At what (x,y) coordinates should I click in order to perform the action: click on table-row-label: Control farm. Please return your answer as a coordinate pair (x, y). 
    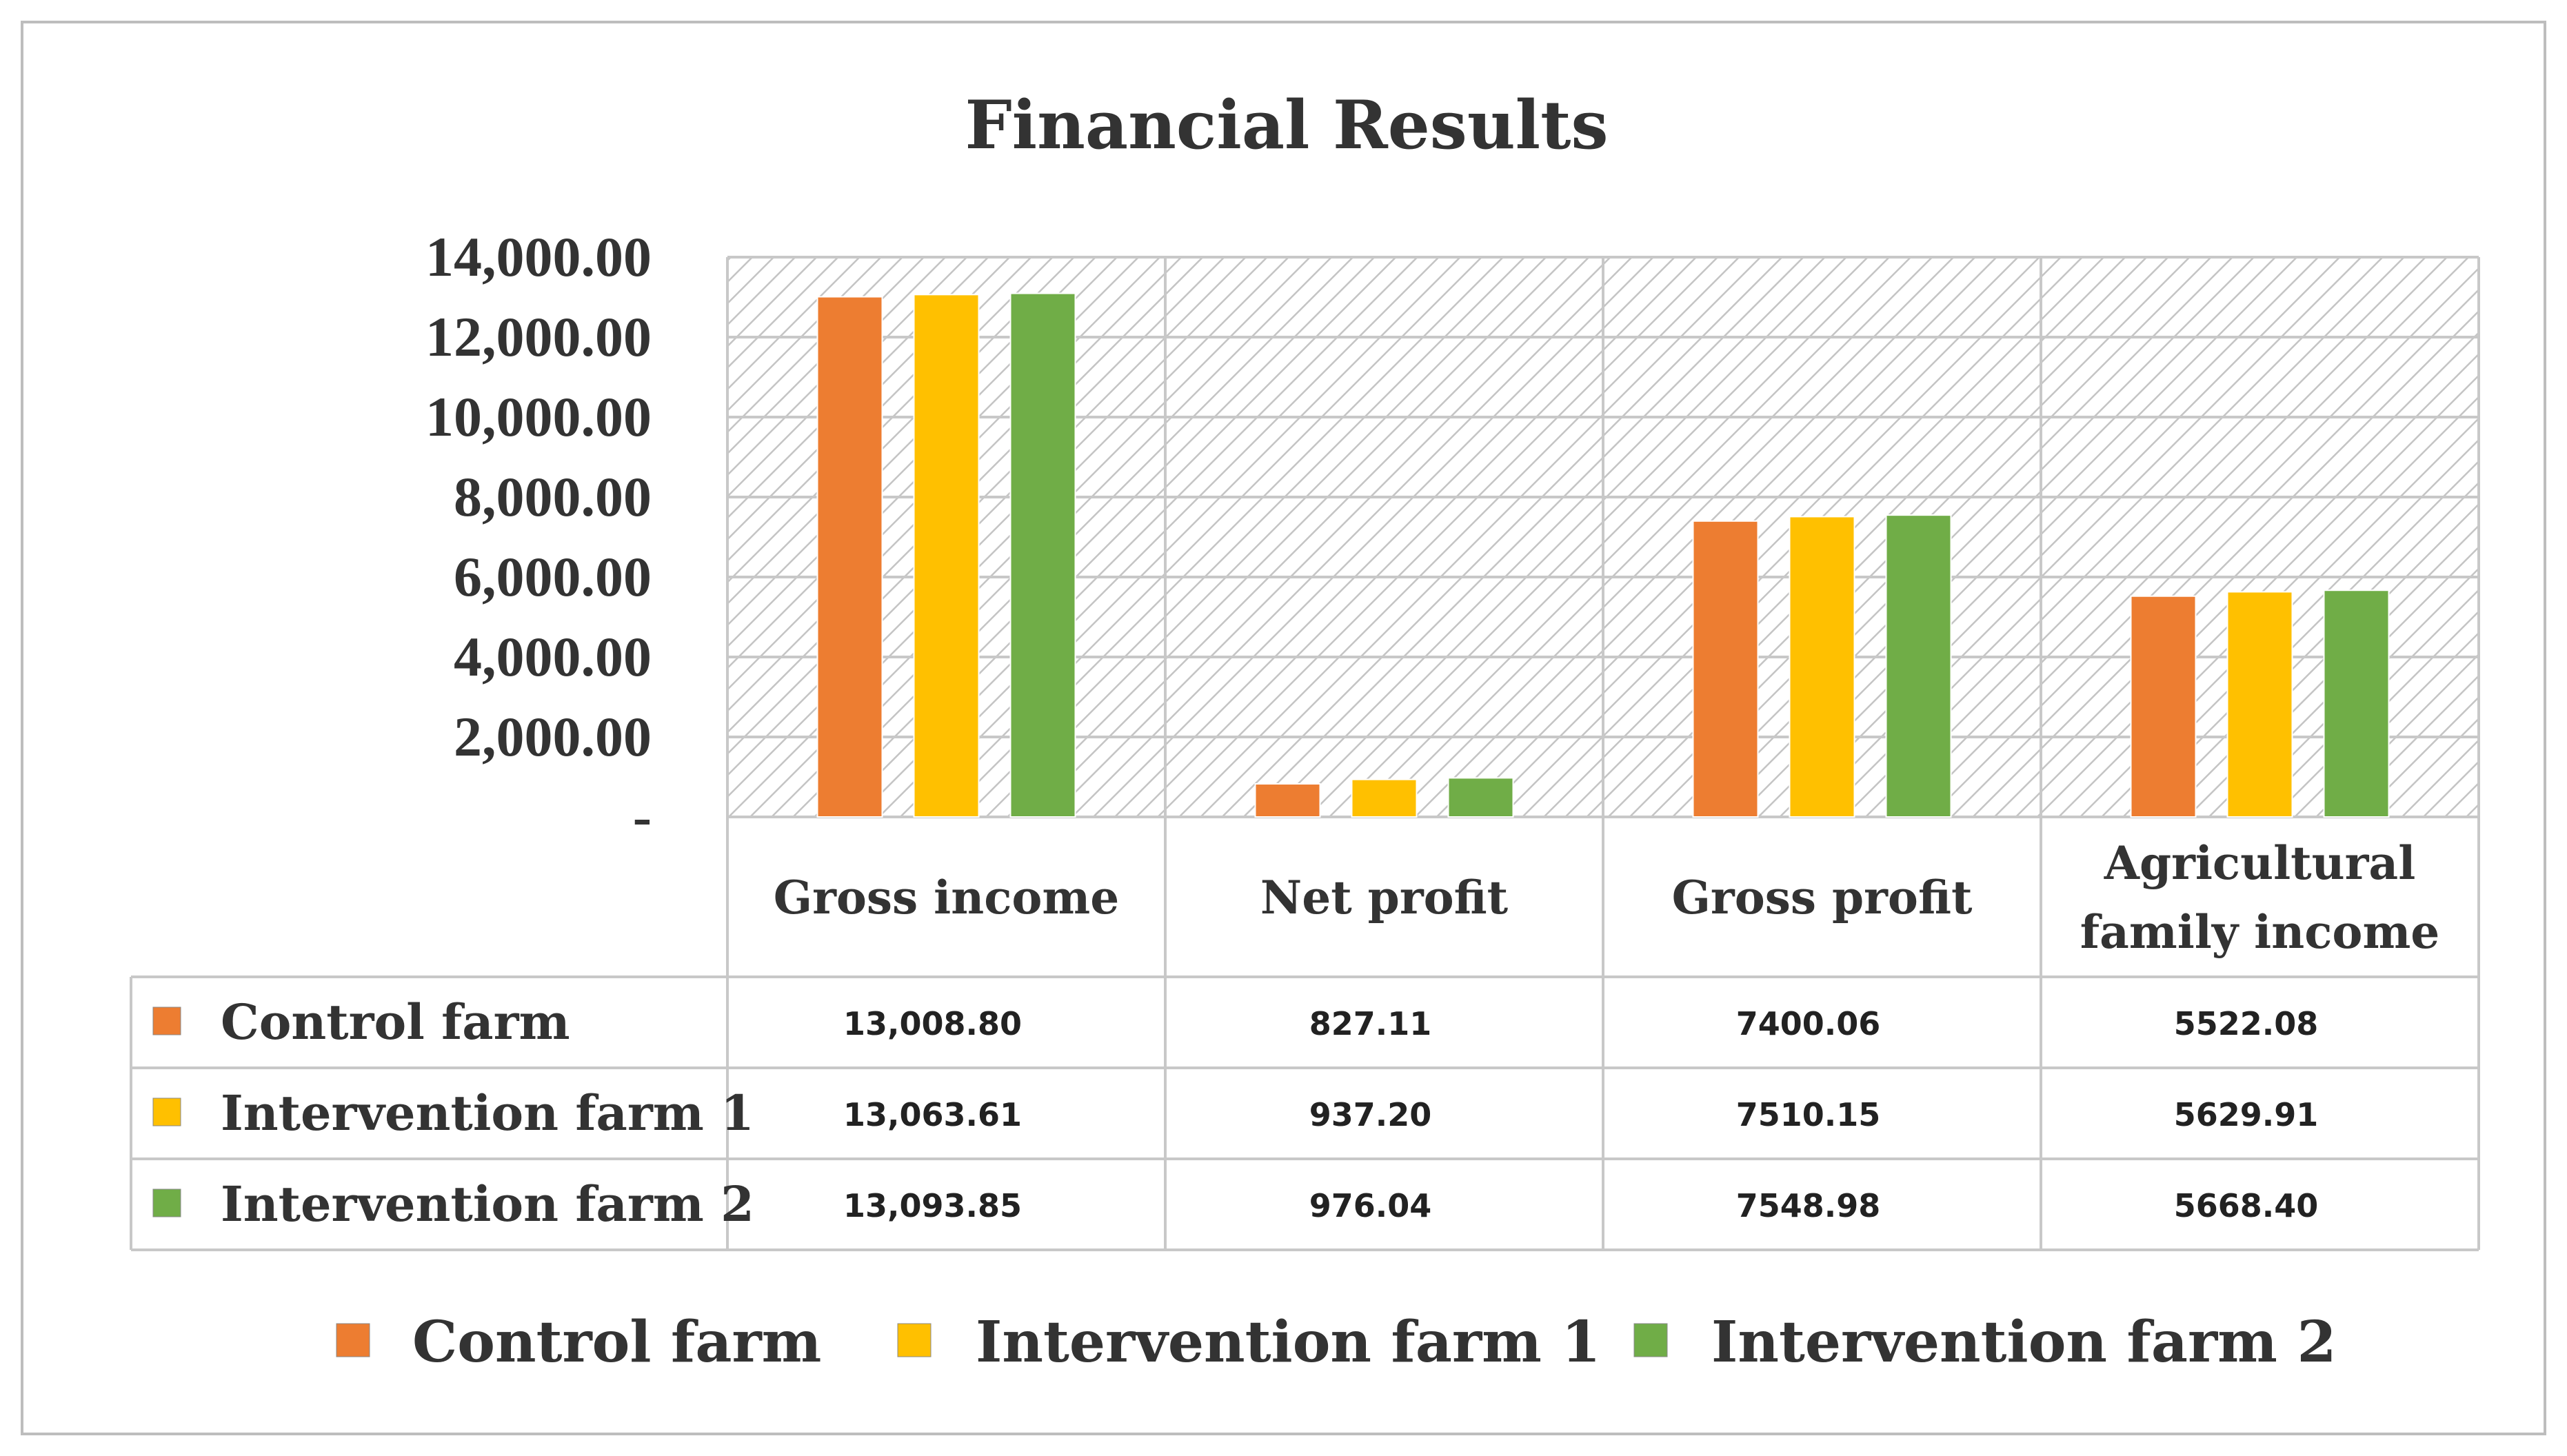
    Looking at the image, I should click on (395, 1022).